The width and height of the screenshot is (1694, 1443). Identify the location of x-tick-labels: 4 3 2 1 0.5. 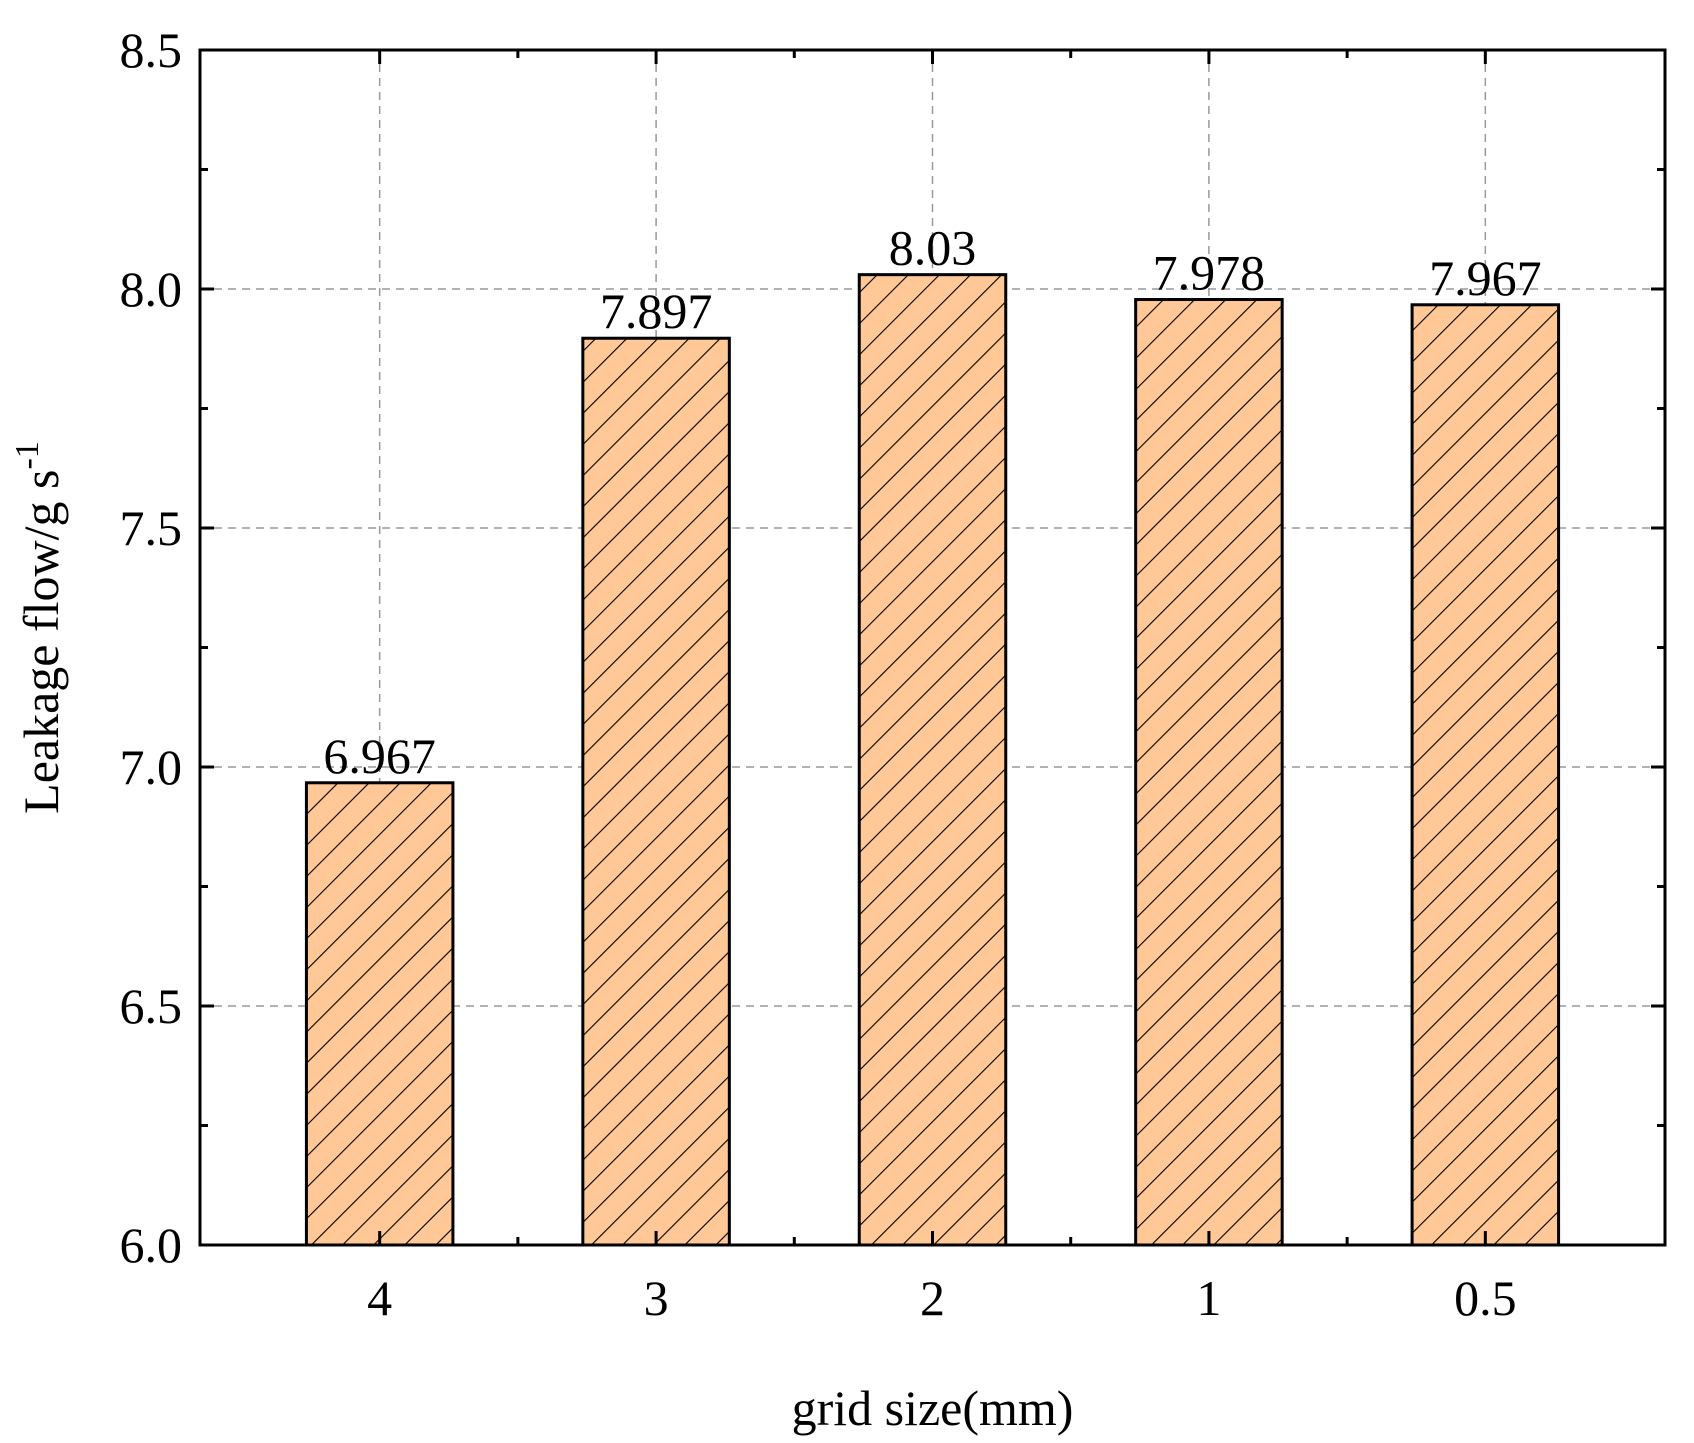
(941, 1298).